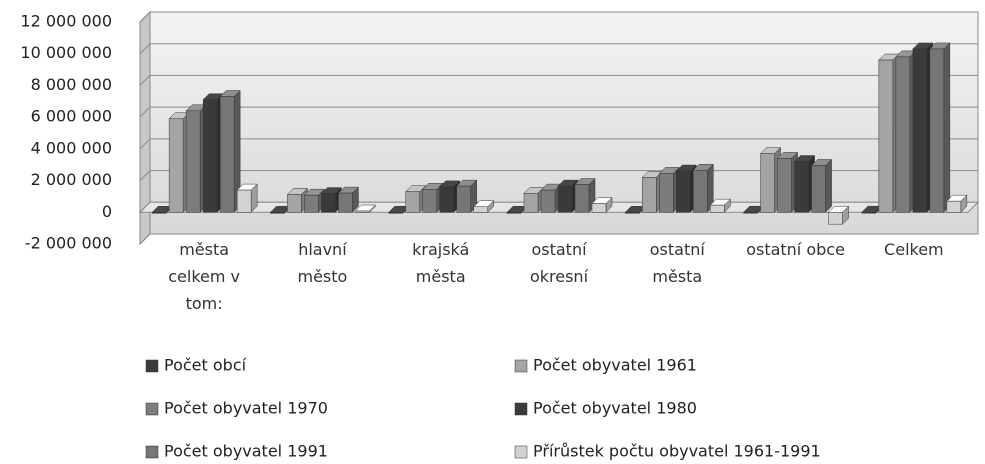 The image size is (985, 464). Describe the element at coordinates (246, 408) in the screenshot. I see `legend-label: Počet obyvatel 1970` at that location.